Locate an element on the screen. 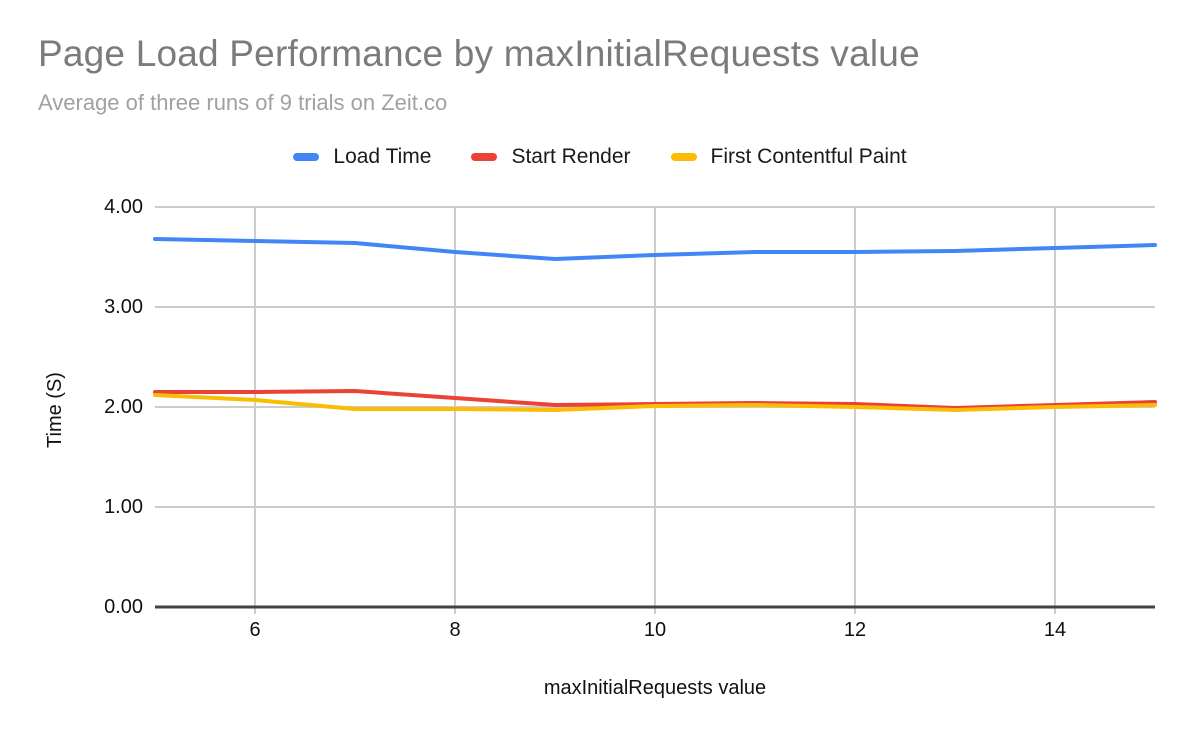 The image size is (1200, 742). legend-item-first-contentful-paint: First Contentful Paint is located at coordinates (788, 157).